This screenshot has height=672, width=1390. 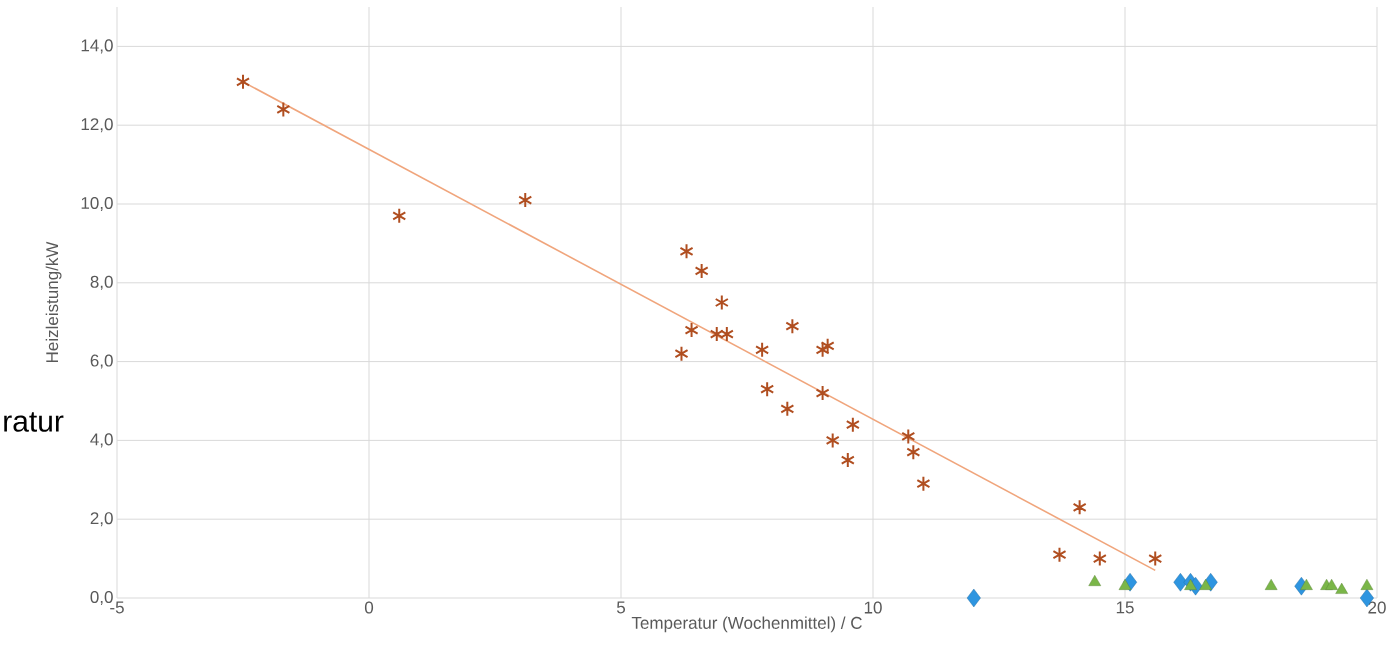 I want to click on y-tick-label: 6,0, so click(x=101, y=361).